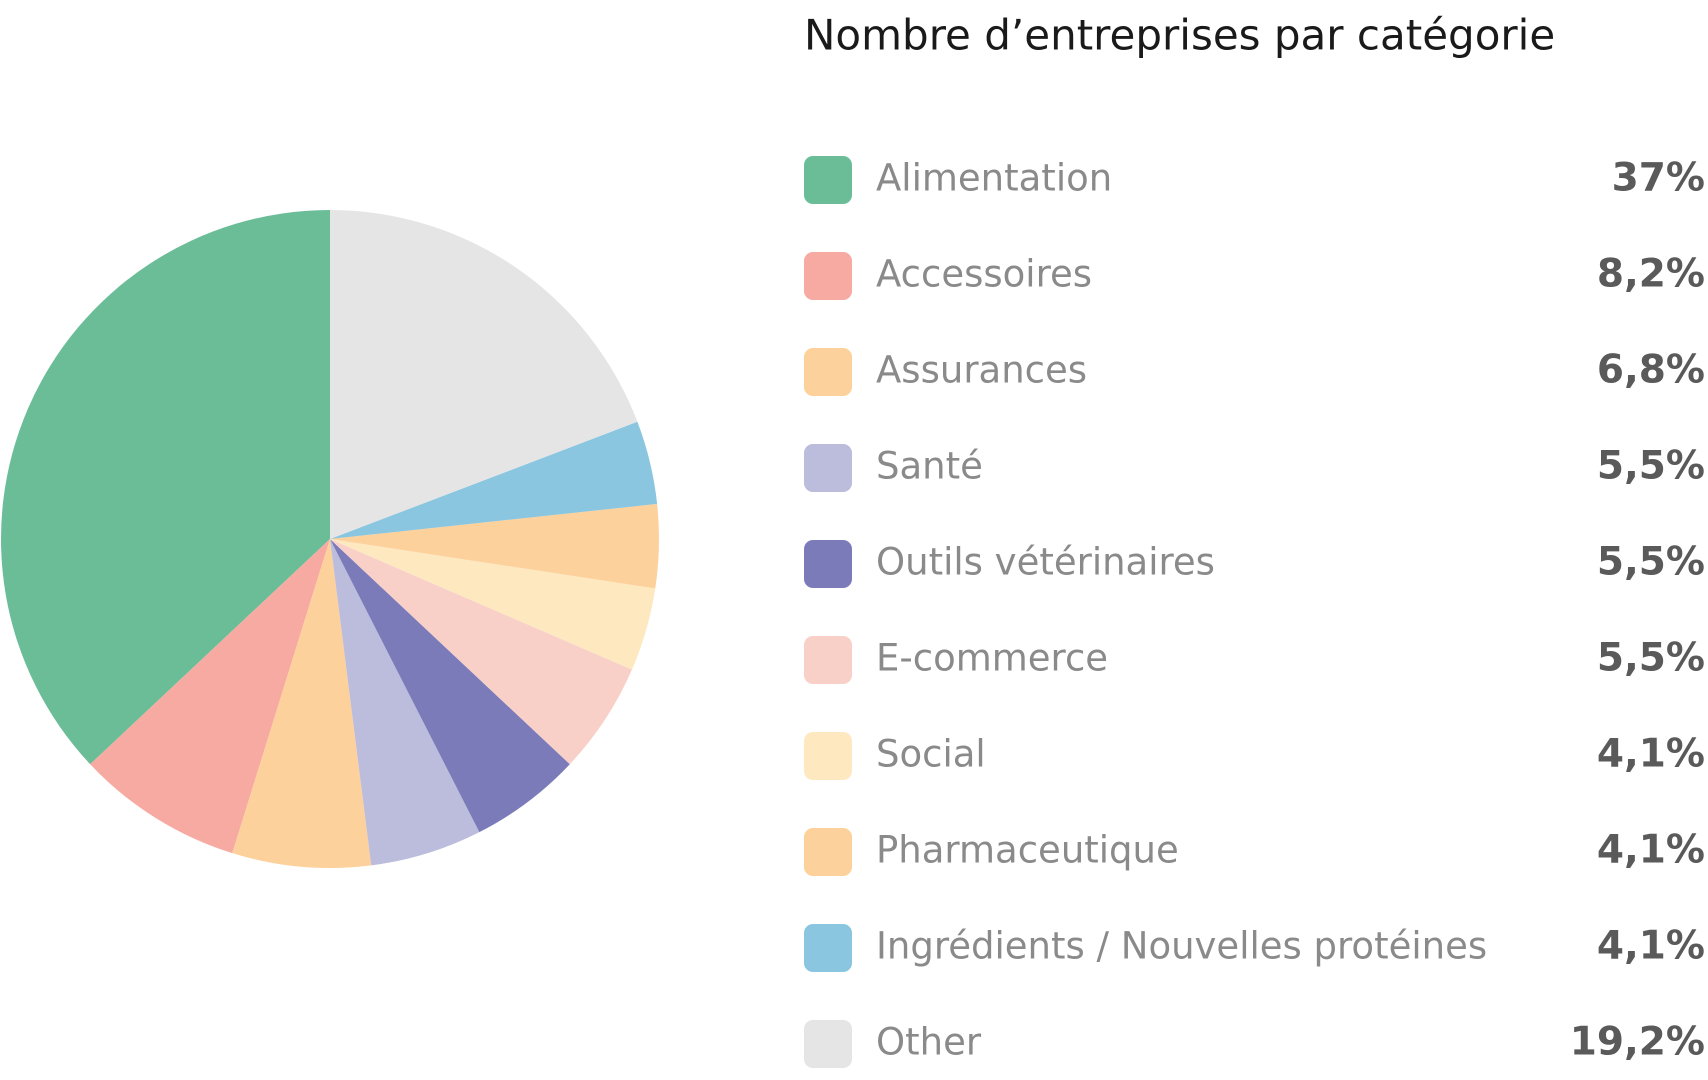 The width and height of the screenshot is (1708, 1080). Describe the element at coordinates (929, 1042) in the screenshot. I see `legend-label: Other` at that location.